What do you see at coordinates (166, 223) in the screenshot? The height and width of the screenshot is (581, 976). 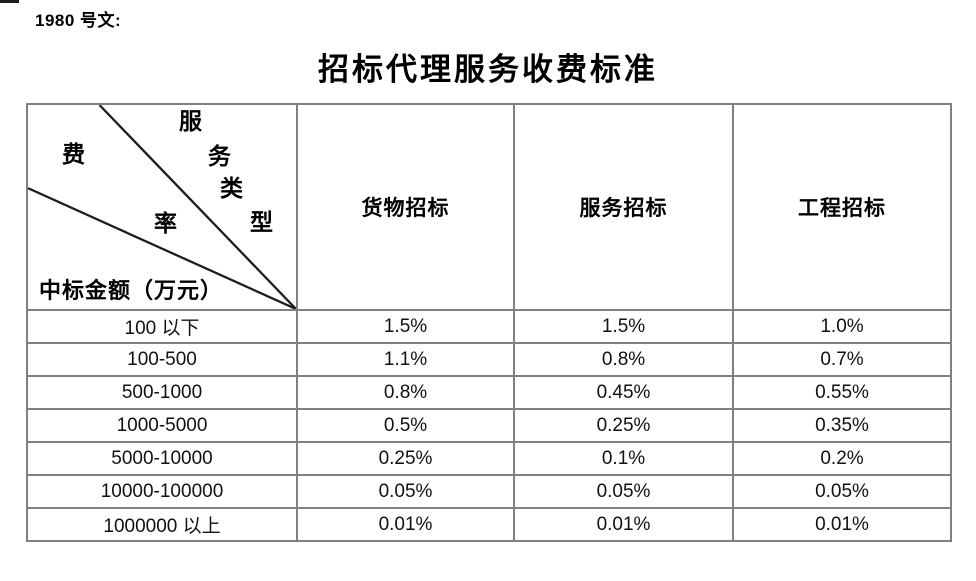 I see `corner-fee-rate-char-2: 率` at bounding box center [166, 223].